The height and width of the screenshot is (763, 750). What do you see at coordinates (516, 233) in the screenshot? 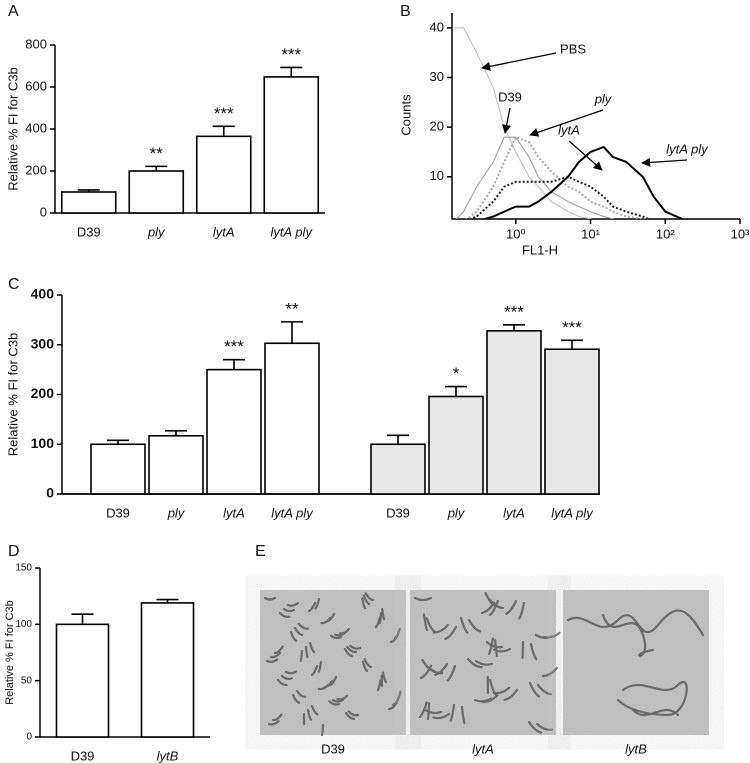
I see `x-tick-label: 10⁰` at bounding box center [516, 233].